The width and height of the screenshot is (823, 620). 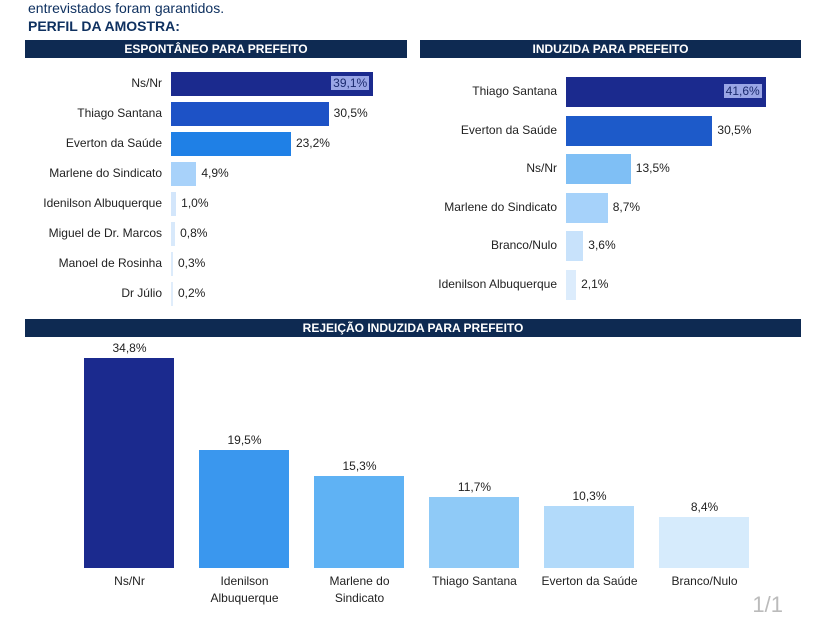 I want to click on section-title: PERFIL DA AMOSTRA:, so click(x=104, y=26).